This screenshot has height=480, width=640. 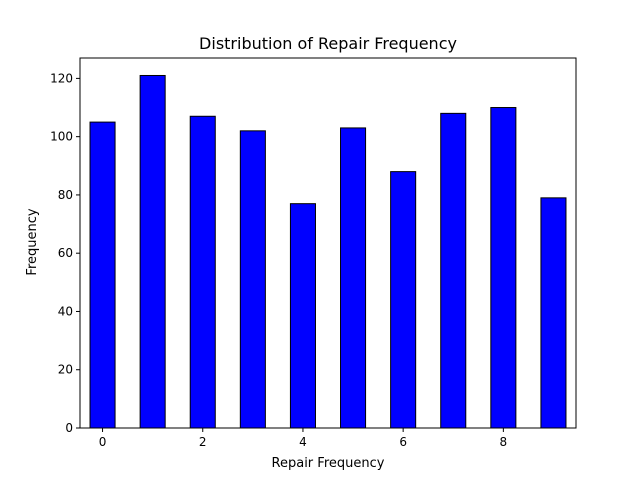 What do you see at coordinates (65, 370) in the screenshot?
I see `y-tick-label: 20` at bounding box center [65, 370].